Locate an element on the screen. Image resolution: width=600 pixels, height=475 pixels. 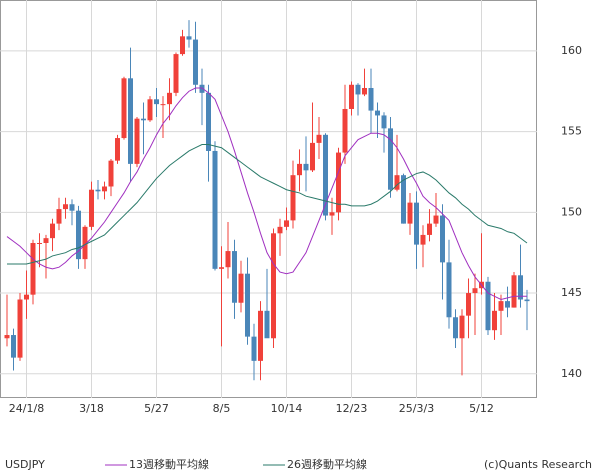
y-tick-label: 160 is located at coordinates (571, 50).